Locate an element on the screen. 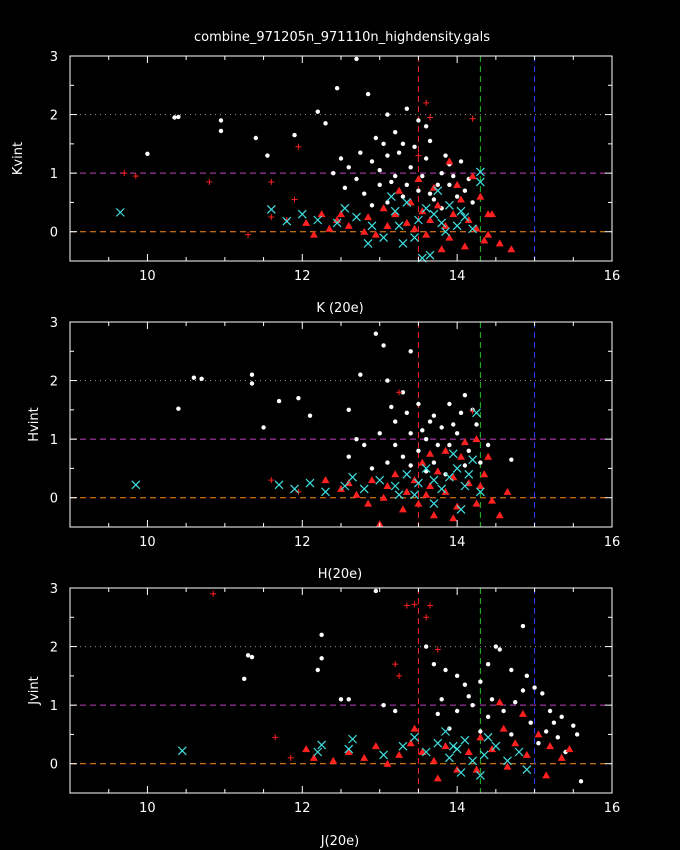 This screenshot has width=680, height=850. x-axis-label: K (20e) is located at coordinates (339, 308).